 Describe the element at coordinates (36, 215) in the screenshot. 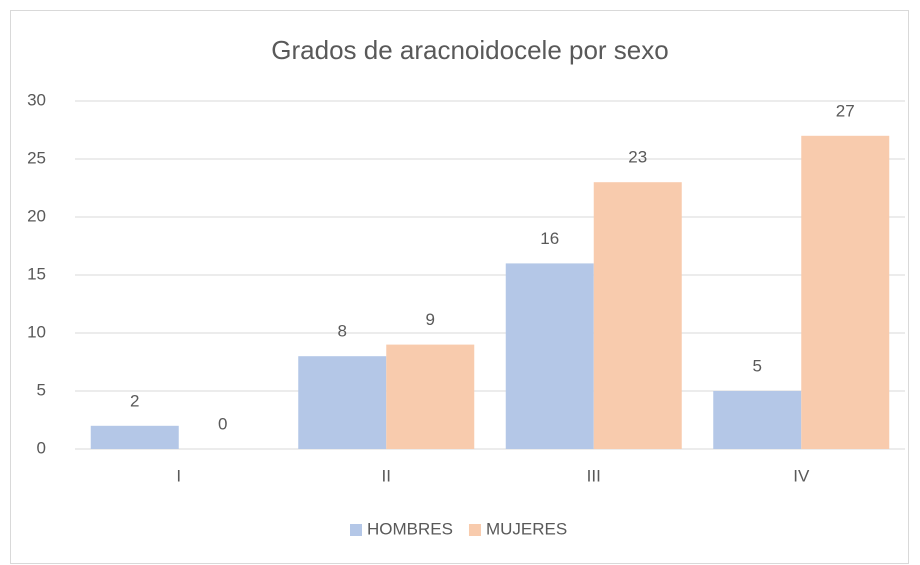

I see `y-tick-label: 20` at that location.